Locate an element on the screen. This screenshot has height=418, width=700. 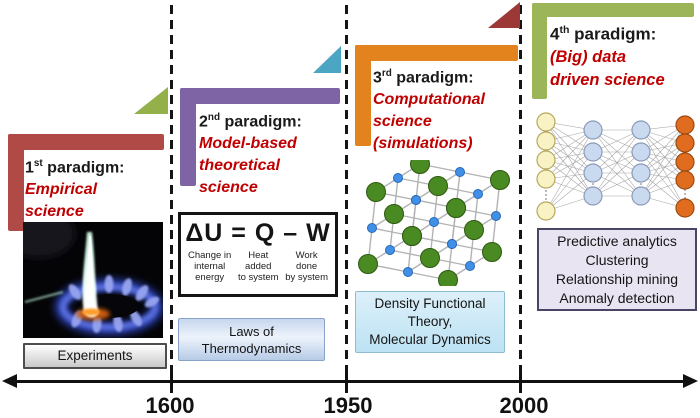
paradigm-2-title: 2nd paradigm: is located at coordinates (250, 121).